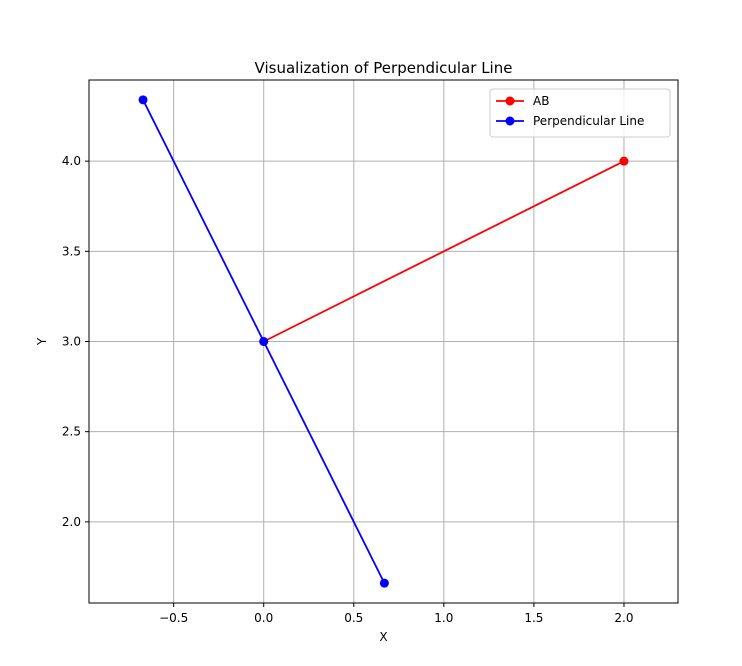 This screenshot has width=742, height=666. I want to click on legend-label-0: AB, so click(541, 101).